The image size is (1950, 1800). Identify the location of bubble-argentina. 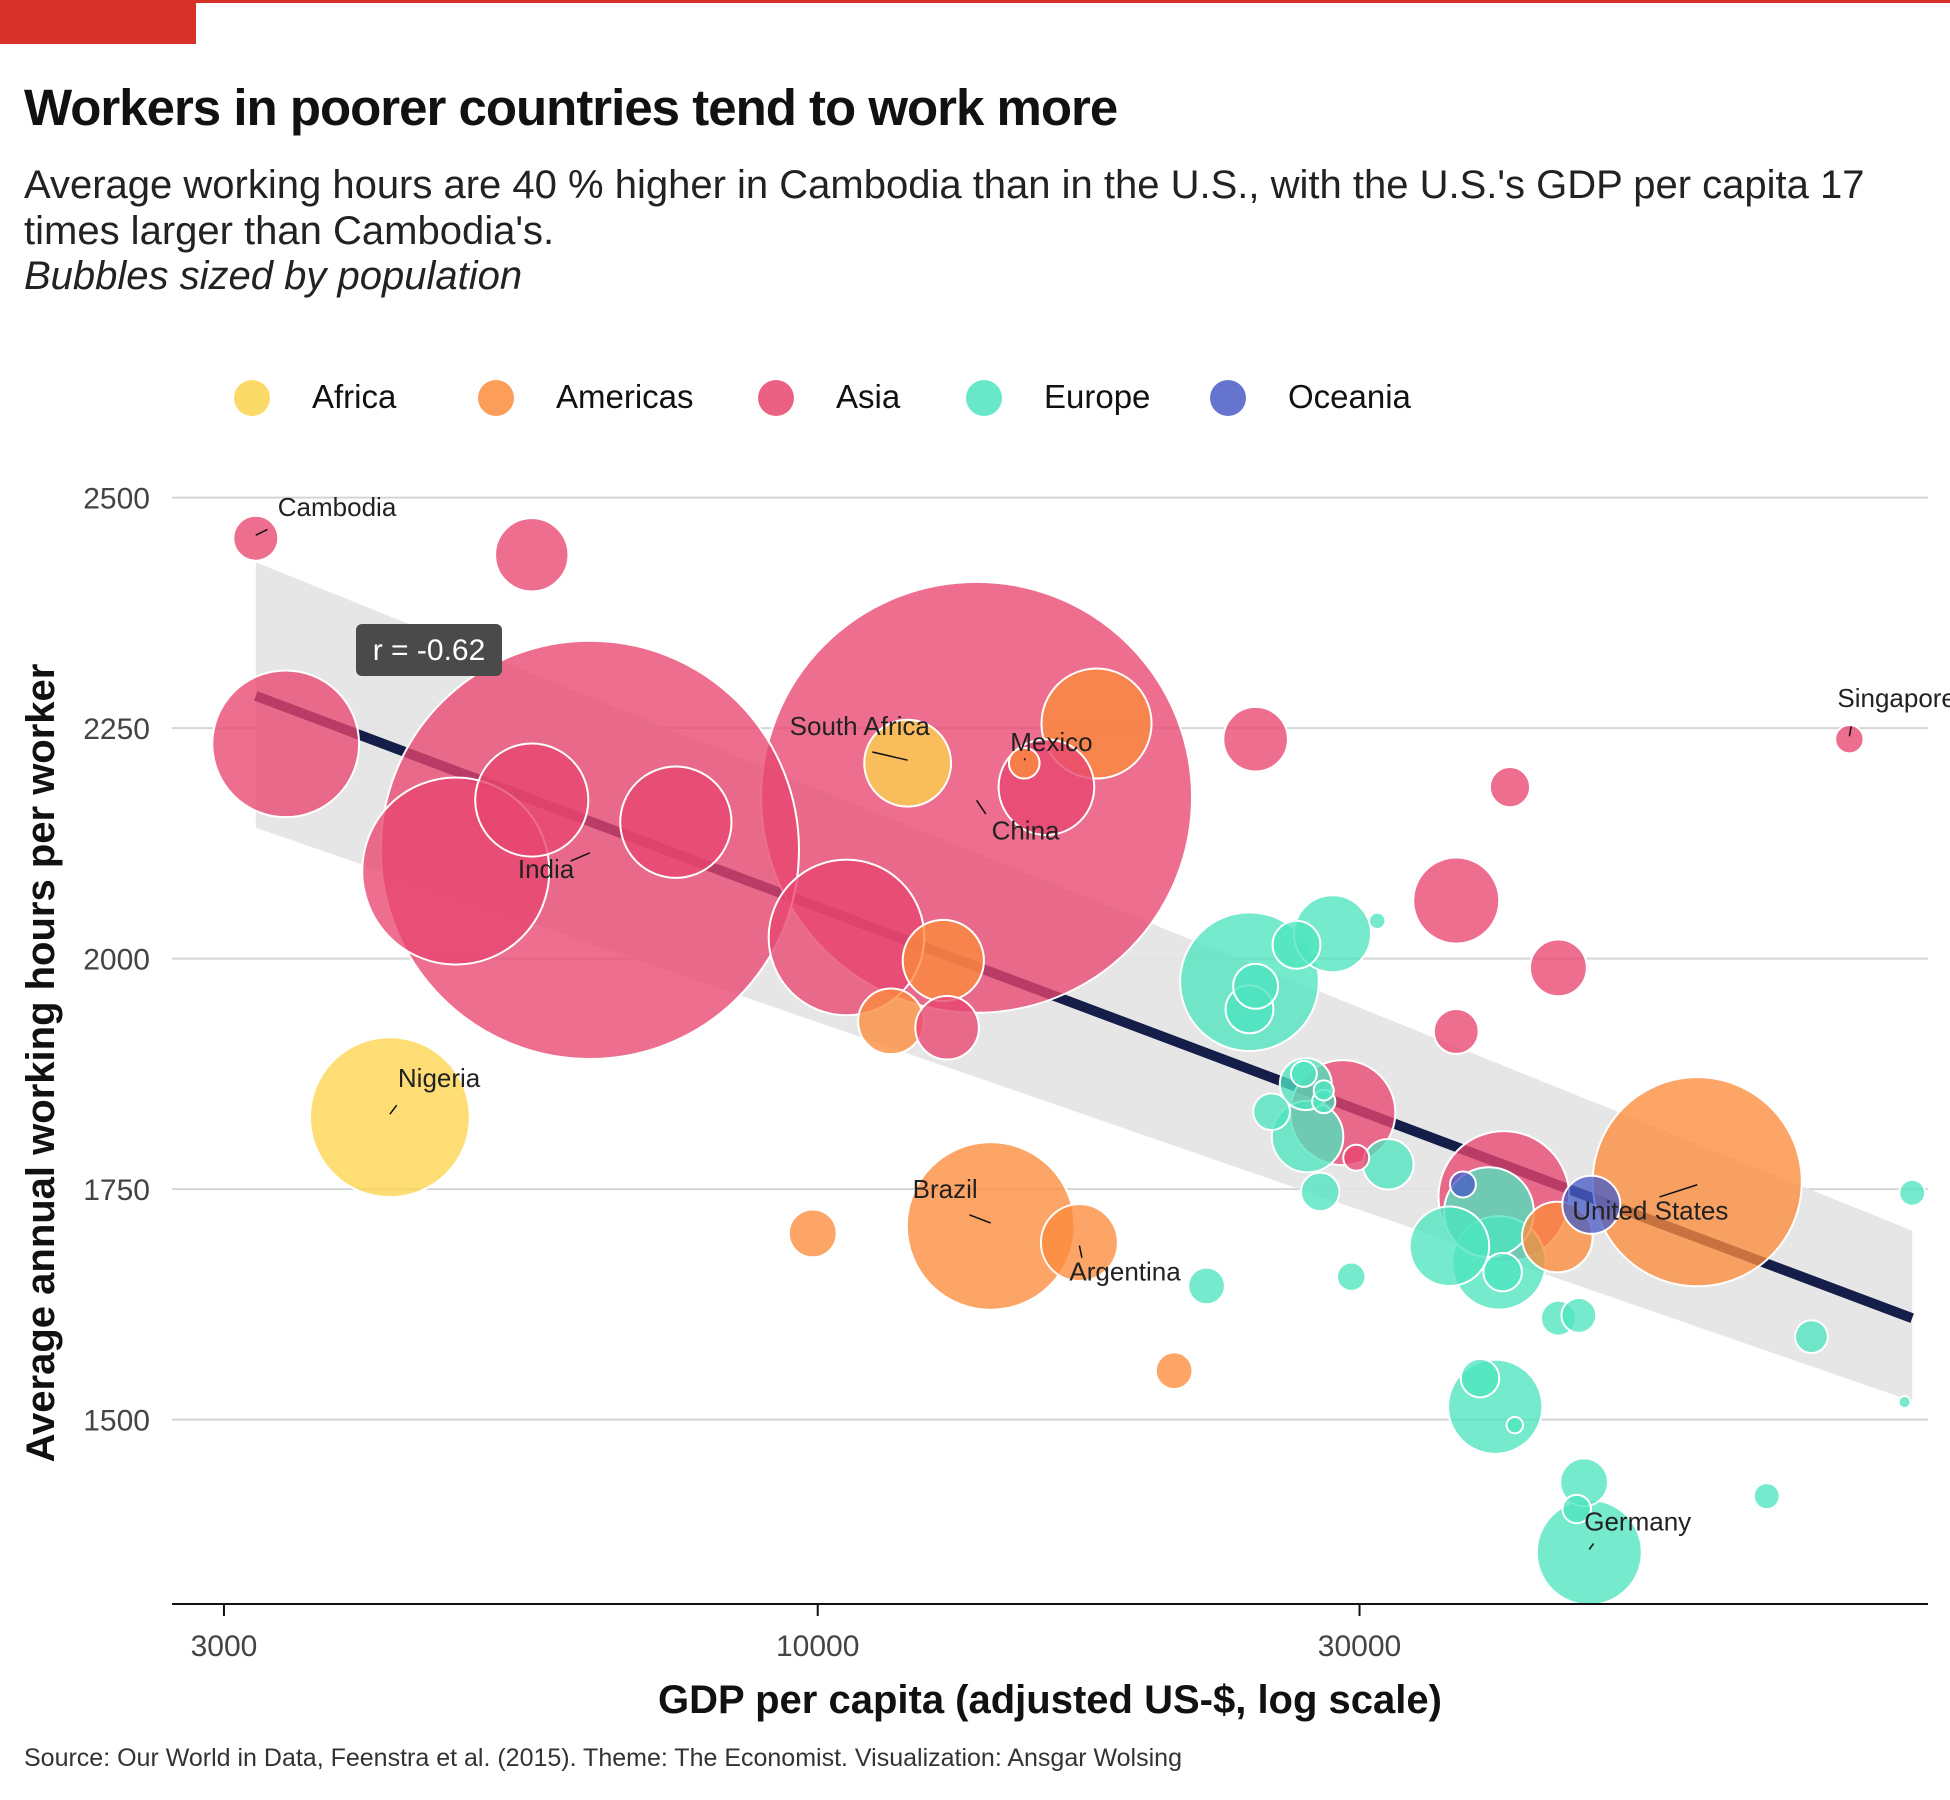
(1079, 1243).